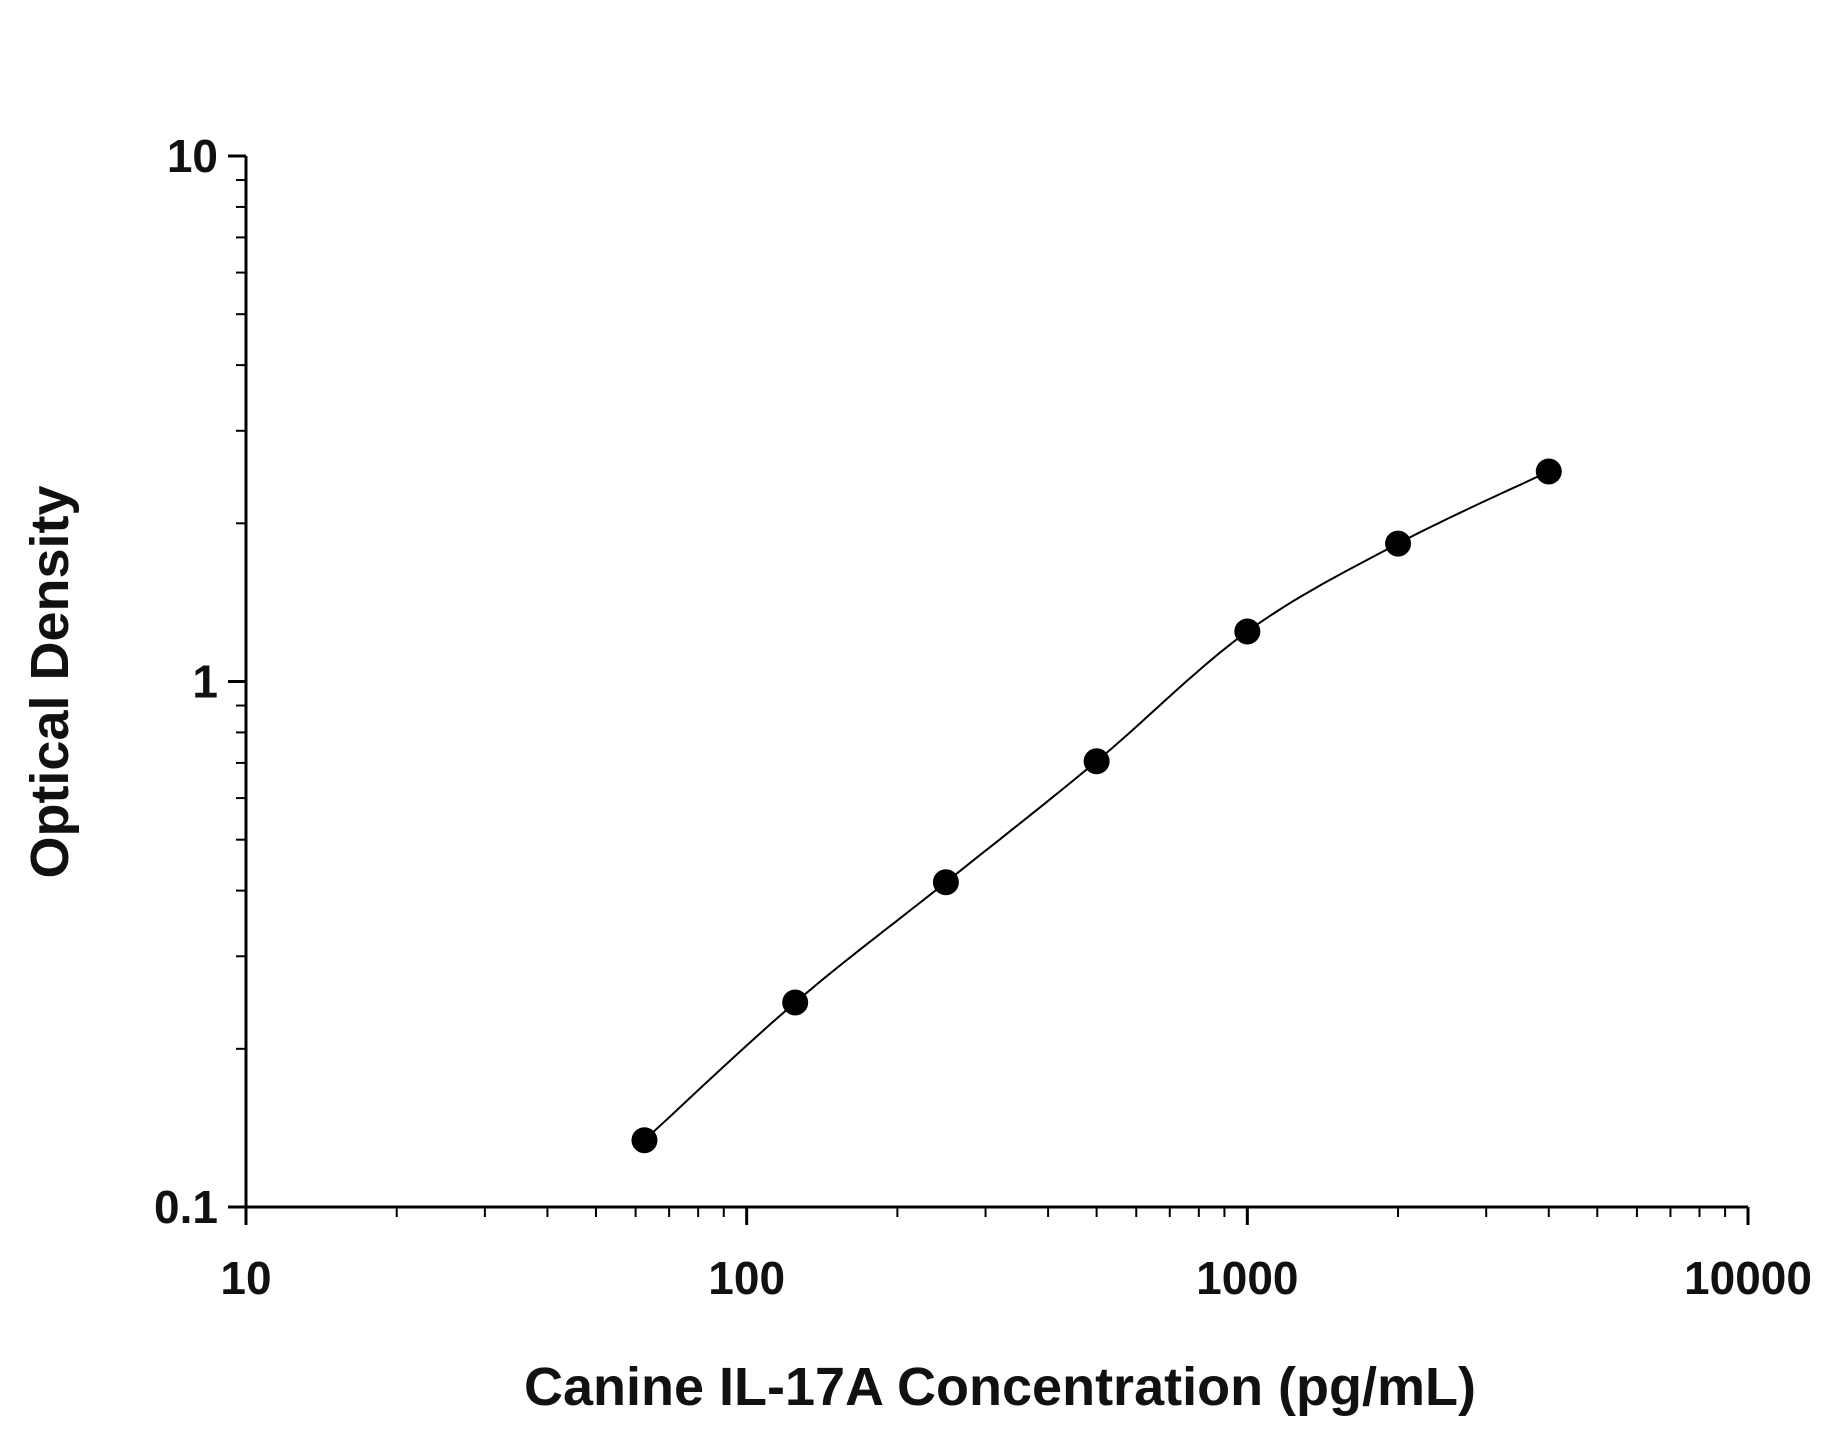 This screenshot has width=1827, height=1444. I want to click on x-tick-label: 10, so click(245, 1278).